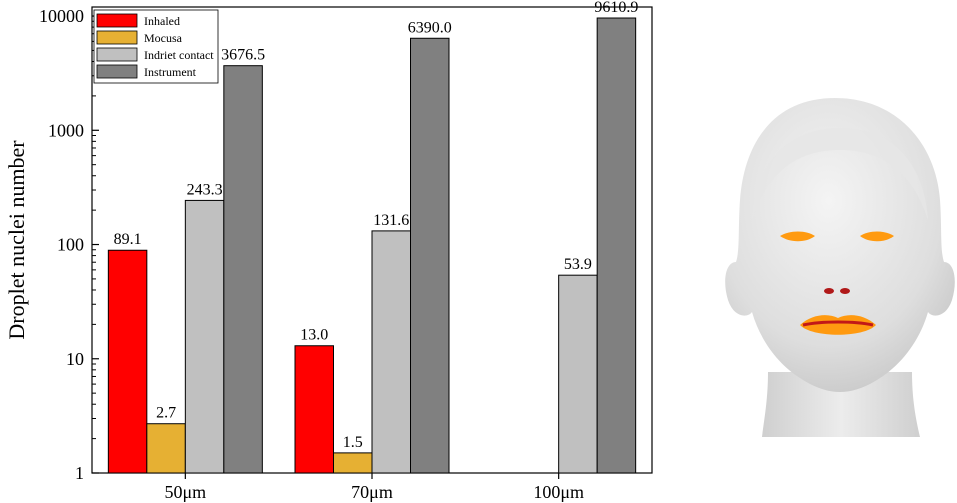 The image size is (957, 503). What do you see at coordinates (163, 38) in the screenshot?
I see `legend-label: Mocusa` at bounding box center [163, 38].